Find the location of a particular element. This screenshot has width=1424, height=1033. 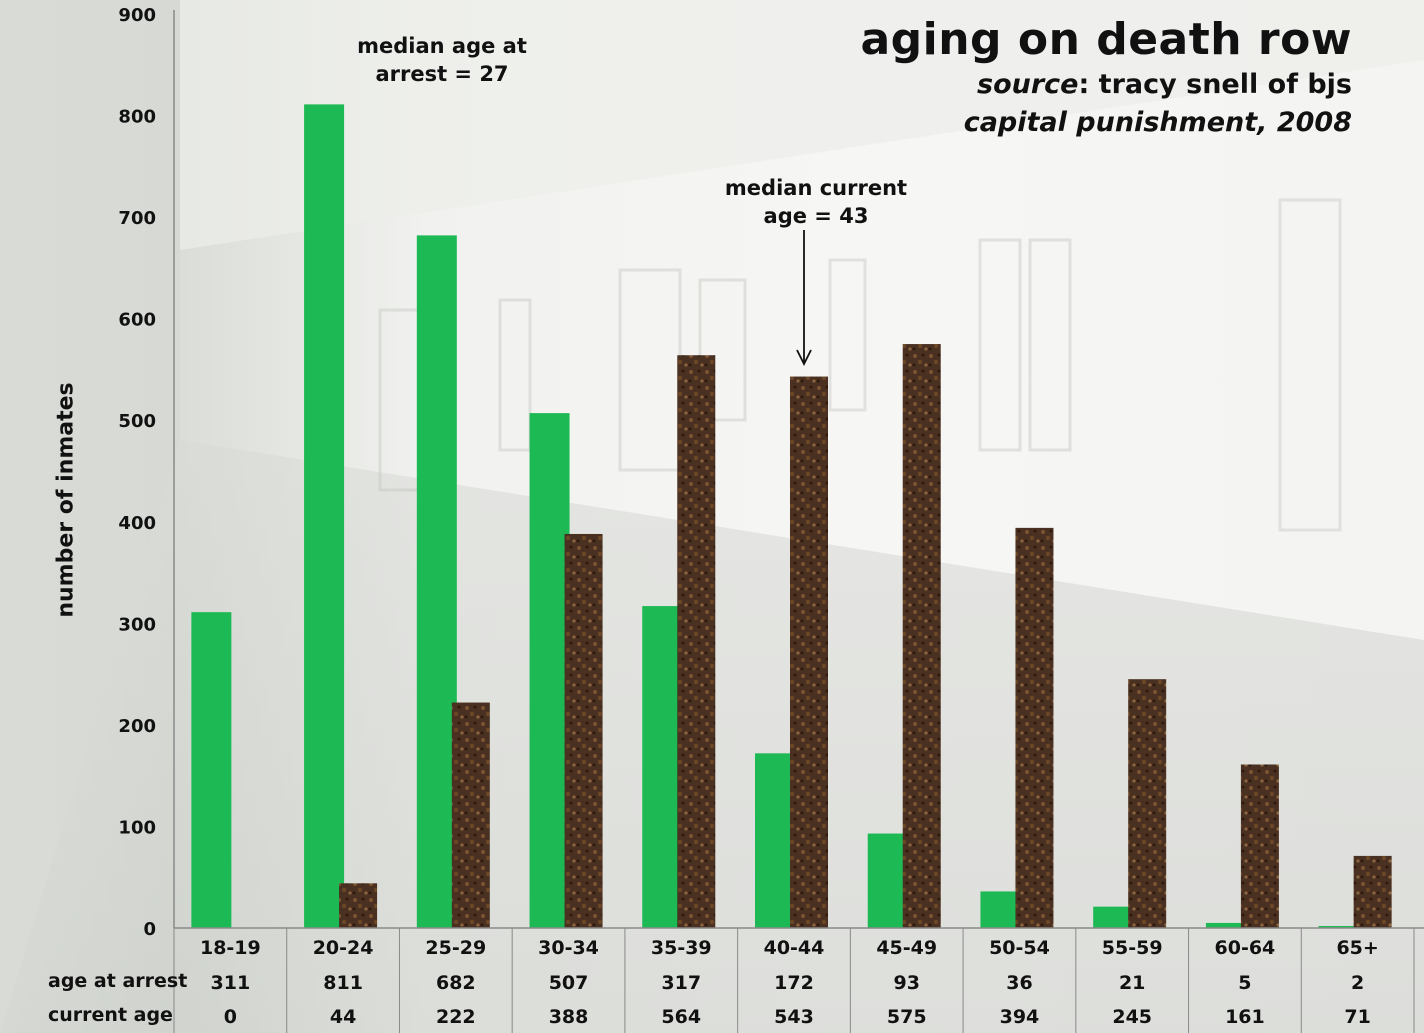

value-current-age: 245 is located at coordinates (1132, 1017).